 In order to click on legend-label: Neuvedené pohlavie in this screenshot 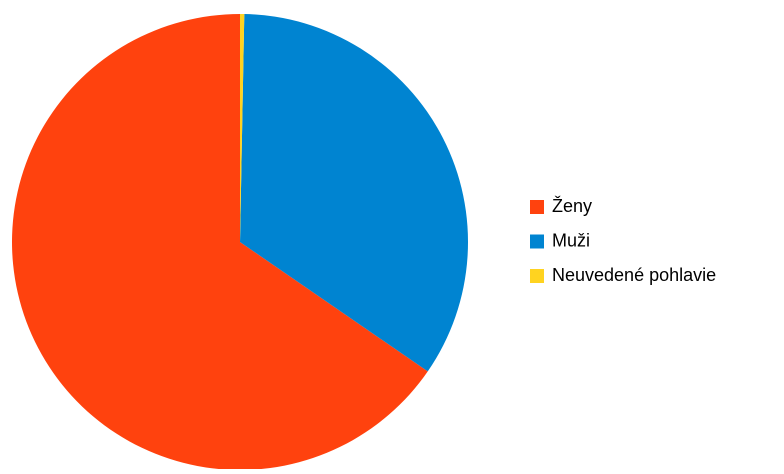, I will do `click(634, 275)`.